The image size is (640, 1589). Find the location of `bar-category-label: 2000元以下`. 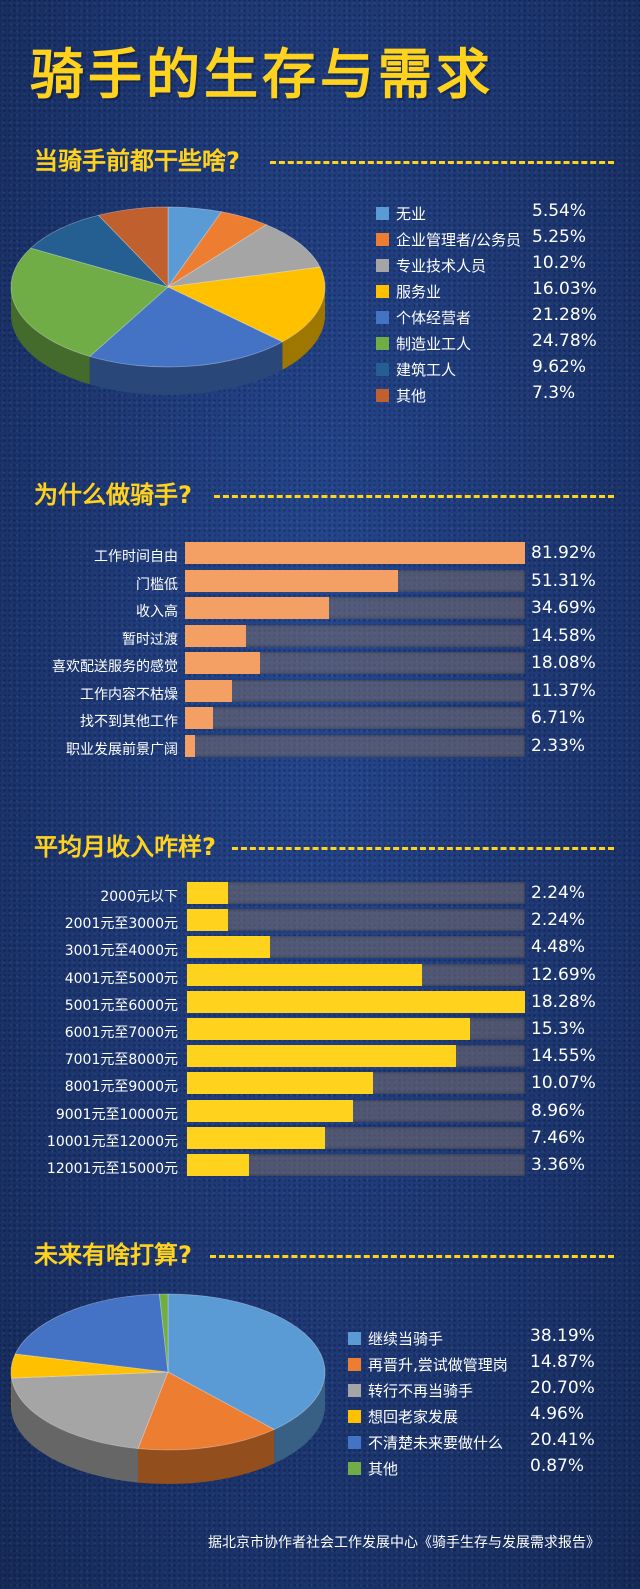

bar-category-label: 2000元以下 is located at coordinates (139, 897).